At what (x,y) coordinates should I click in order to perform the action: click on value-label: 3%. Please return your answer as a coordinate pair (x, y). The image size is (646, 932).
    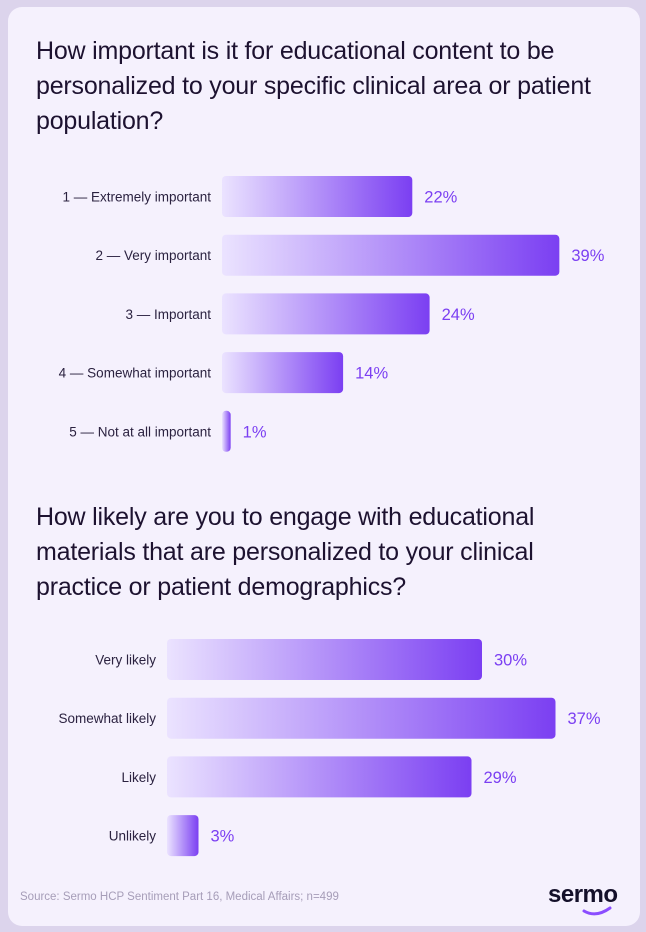
    Looking at the image, I should click on (223, 837).